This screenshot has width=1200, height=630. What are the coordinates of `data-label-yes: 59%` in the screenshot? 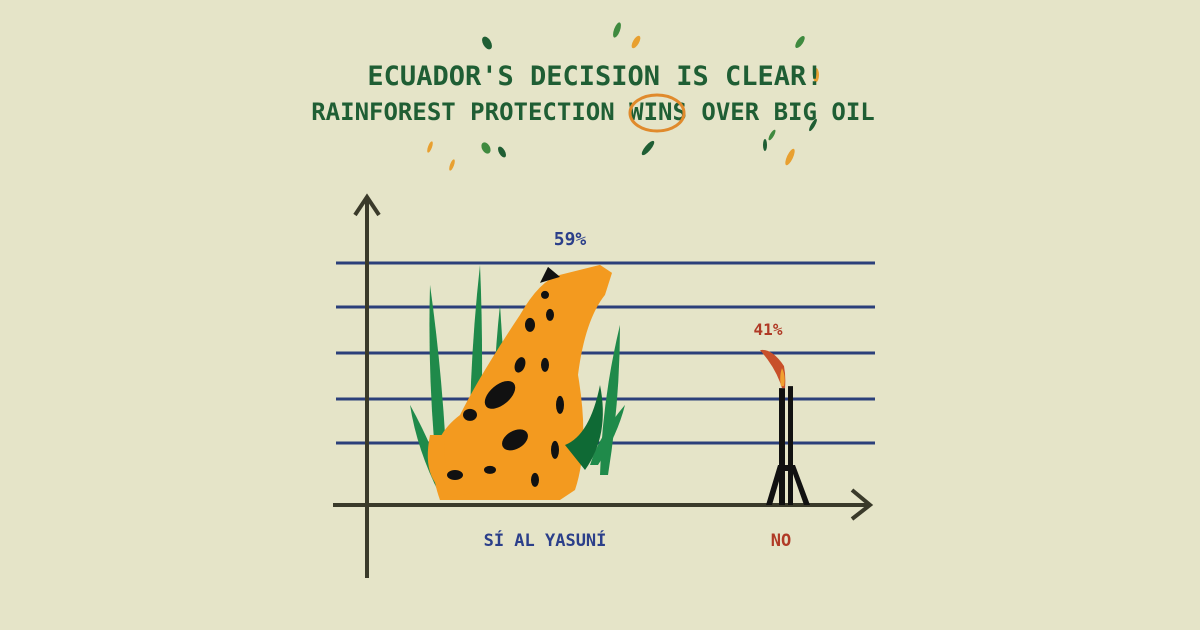 It's located at (570, 239).